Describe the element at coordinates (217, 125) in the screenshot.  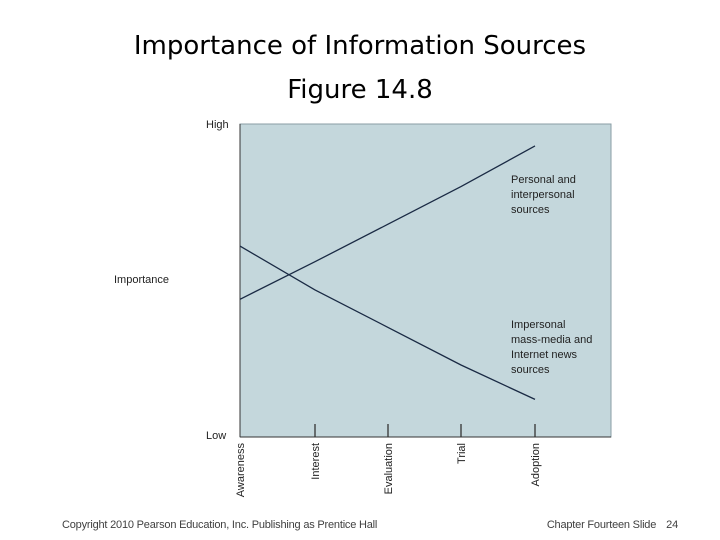
I see `y-high-label: High` at that location.